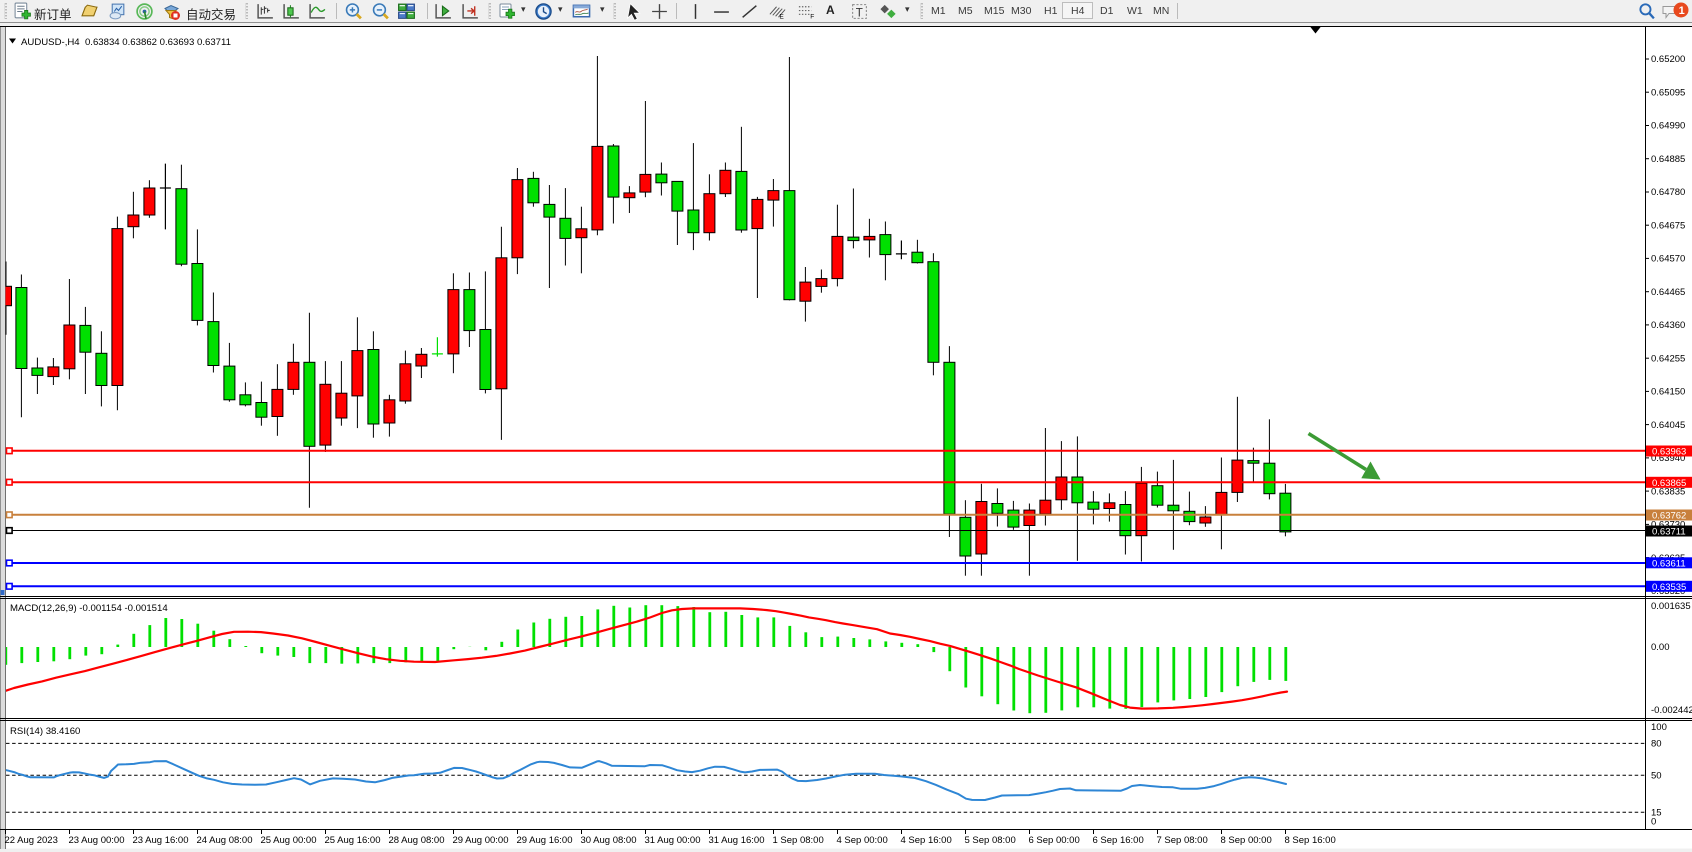  Describe the element at coordinates (781, 17) in the screenshot. I see `svg-text: E` at that location.